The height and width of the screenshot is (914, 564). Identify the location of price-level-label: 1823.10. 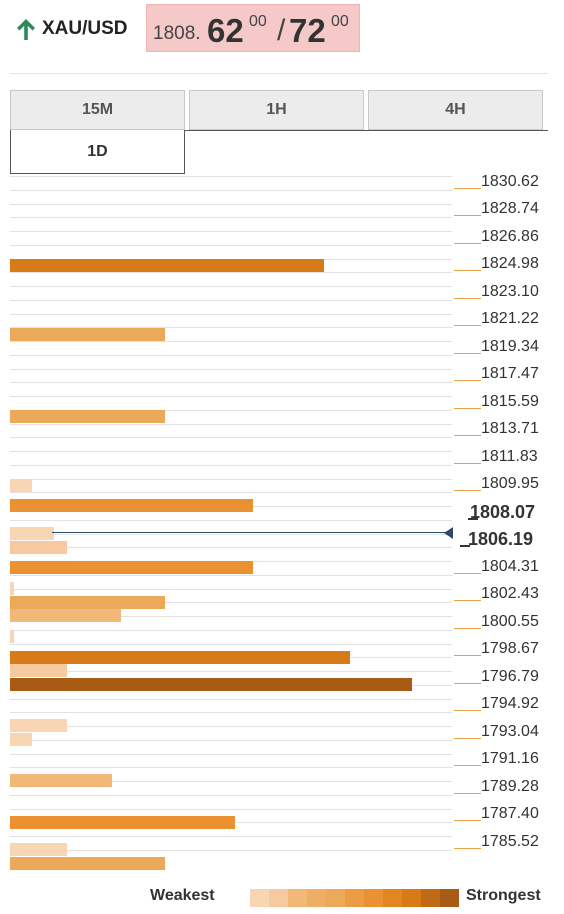
(510, 291).